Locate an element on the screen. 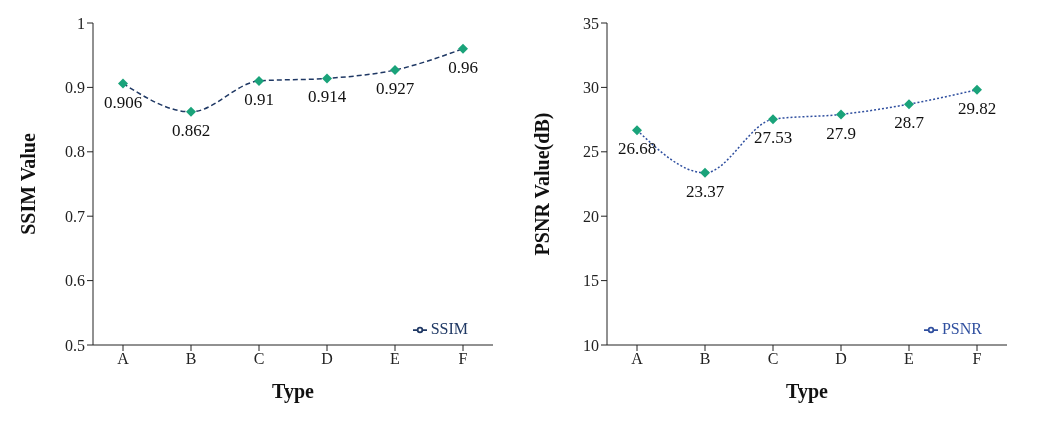 The height and width of the screenshot is (436, 1045). legend-label: PSNR is located at coordinates (961, 328).